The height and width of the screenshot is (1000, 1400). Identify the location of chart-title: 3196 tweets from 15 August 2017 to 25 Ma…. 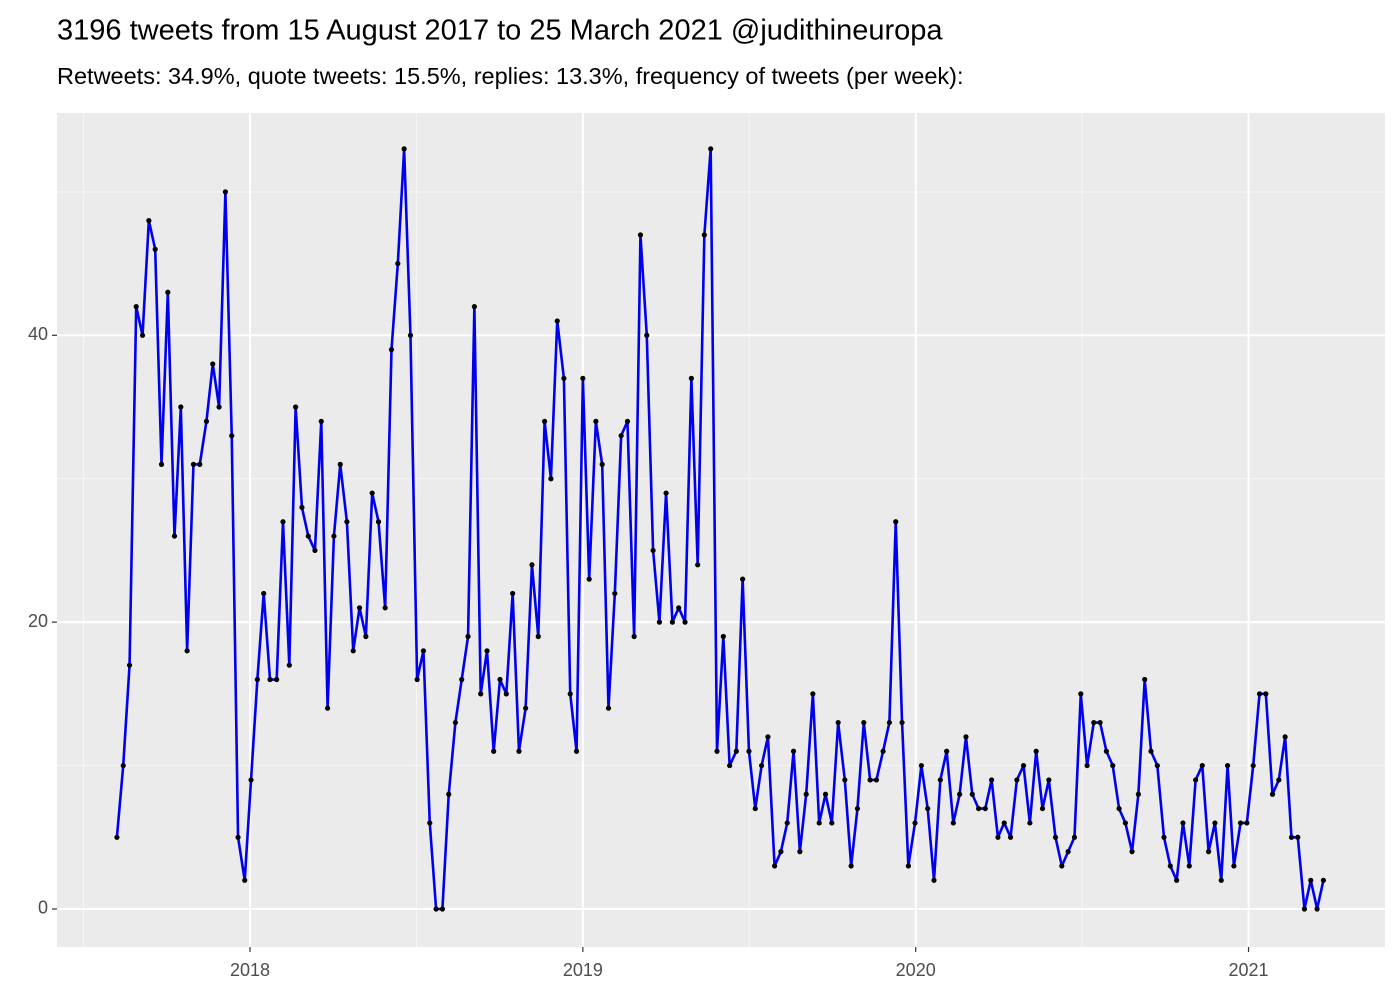
(500, 31).